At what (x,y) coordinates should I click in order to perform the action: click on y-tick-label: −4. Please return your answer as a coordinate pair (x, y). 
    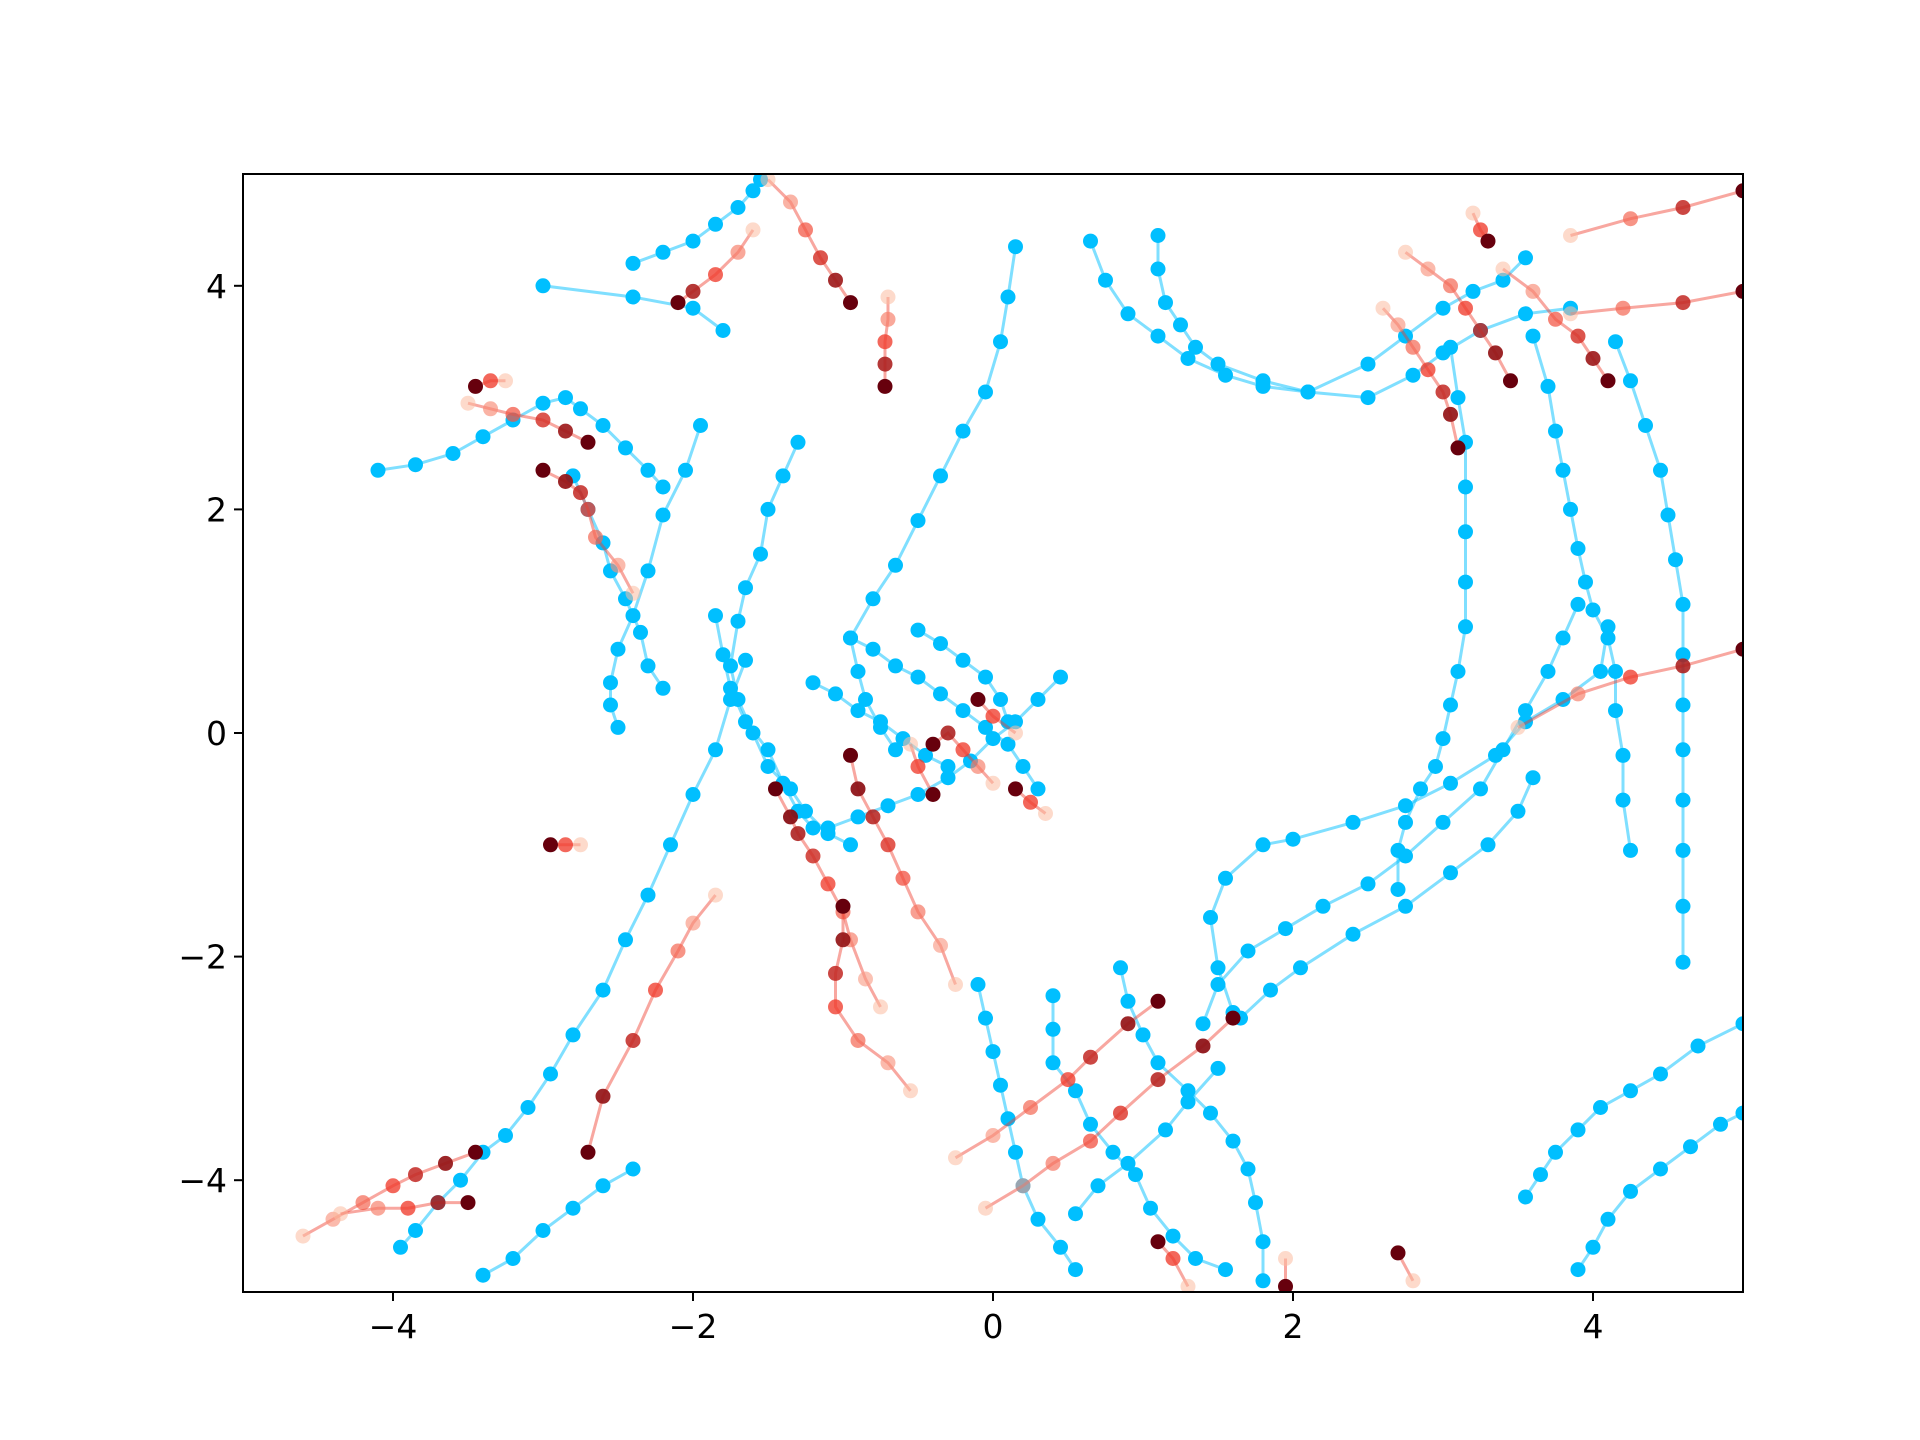
    Looking at the image, I should click on (202, 1180).